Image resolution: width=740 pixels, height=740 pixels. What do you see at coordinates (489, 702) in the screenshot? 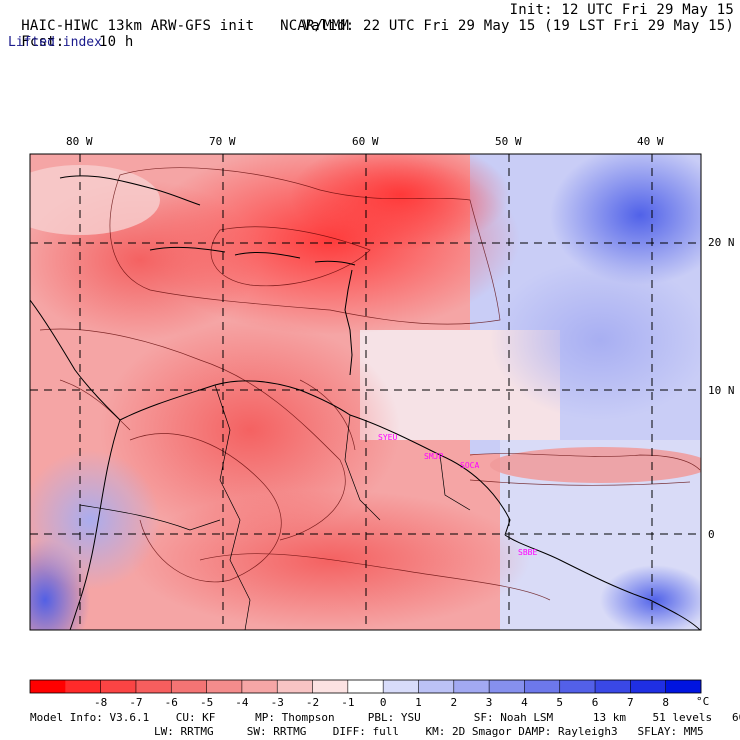
I see `colorbar-tick-label: 3` at bounding box center [489, 702].